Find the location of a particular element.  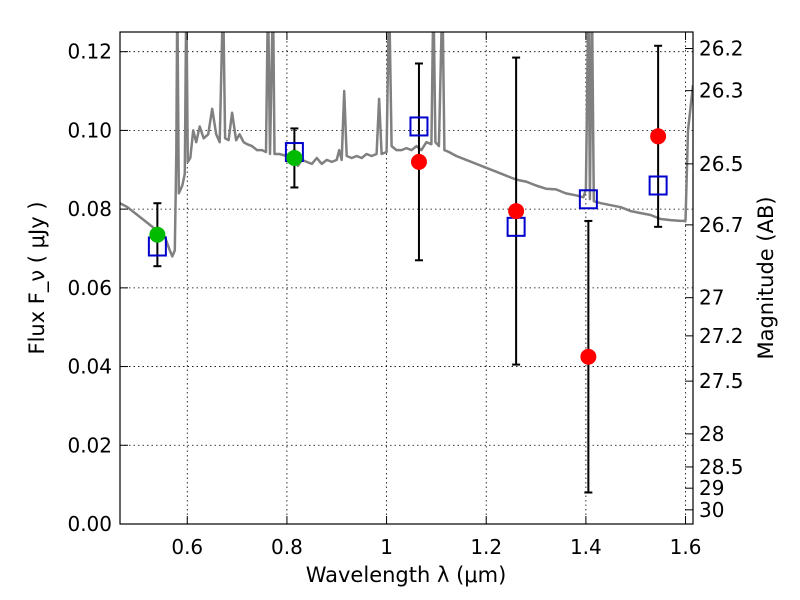

y-tick-label: 0.06 is located at coordinates (89, 288).